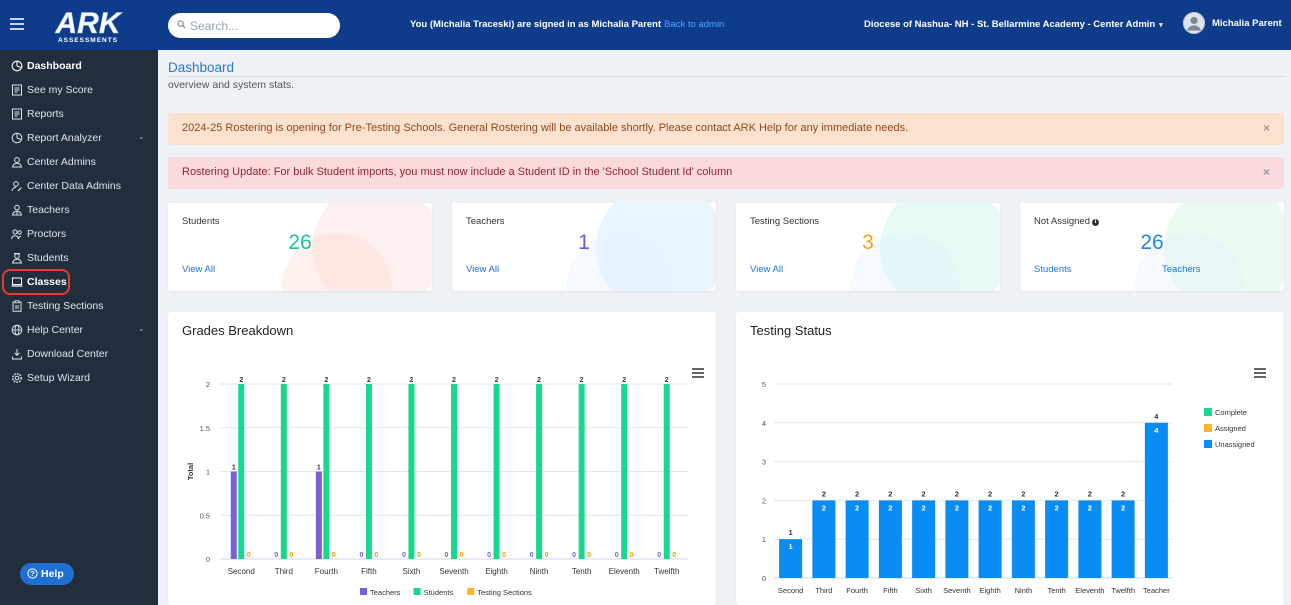 The image size is (1291, 605). I want to click on sidebar-item-proctors: Proctors, so click(79, 234).